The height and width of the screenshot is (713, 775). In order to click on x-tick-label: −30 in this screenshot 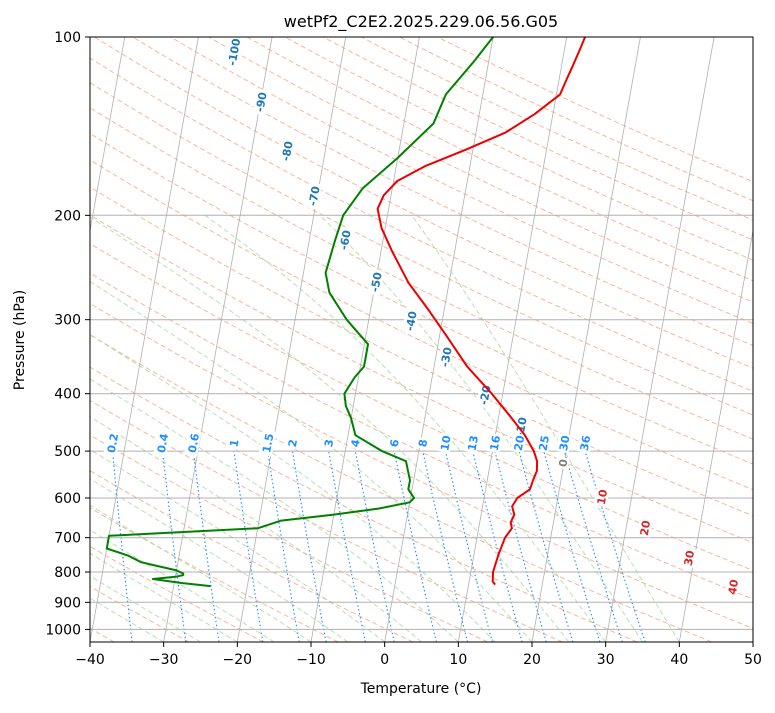, I will do `click(164, 660)`.